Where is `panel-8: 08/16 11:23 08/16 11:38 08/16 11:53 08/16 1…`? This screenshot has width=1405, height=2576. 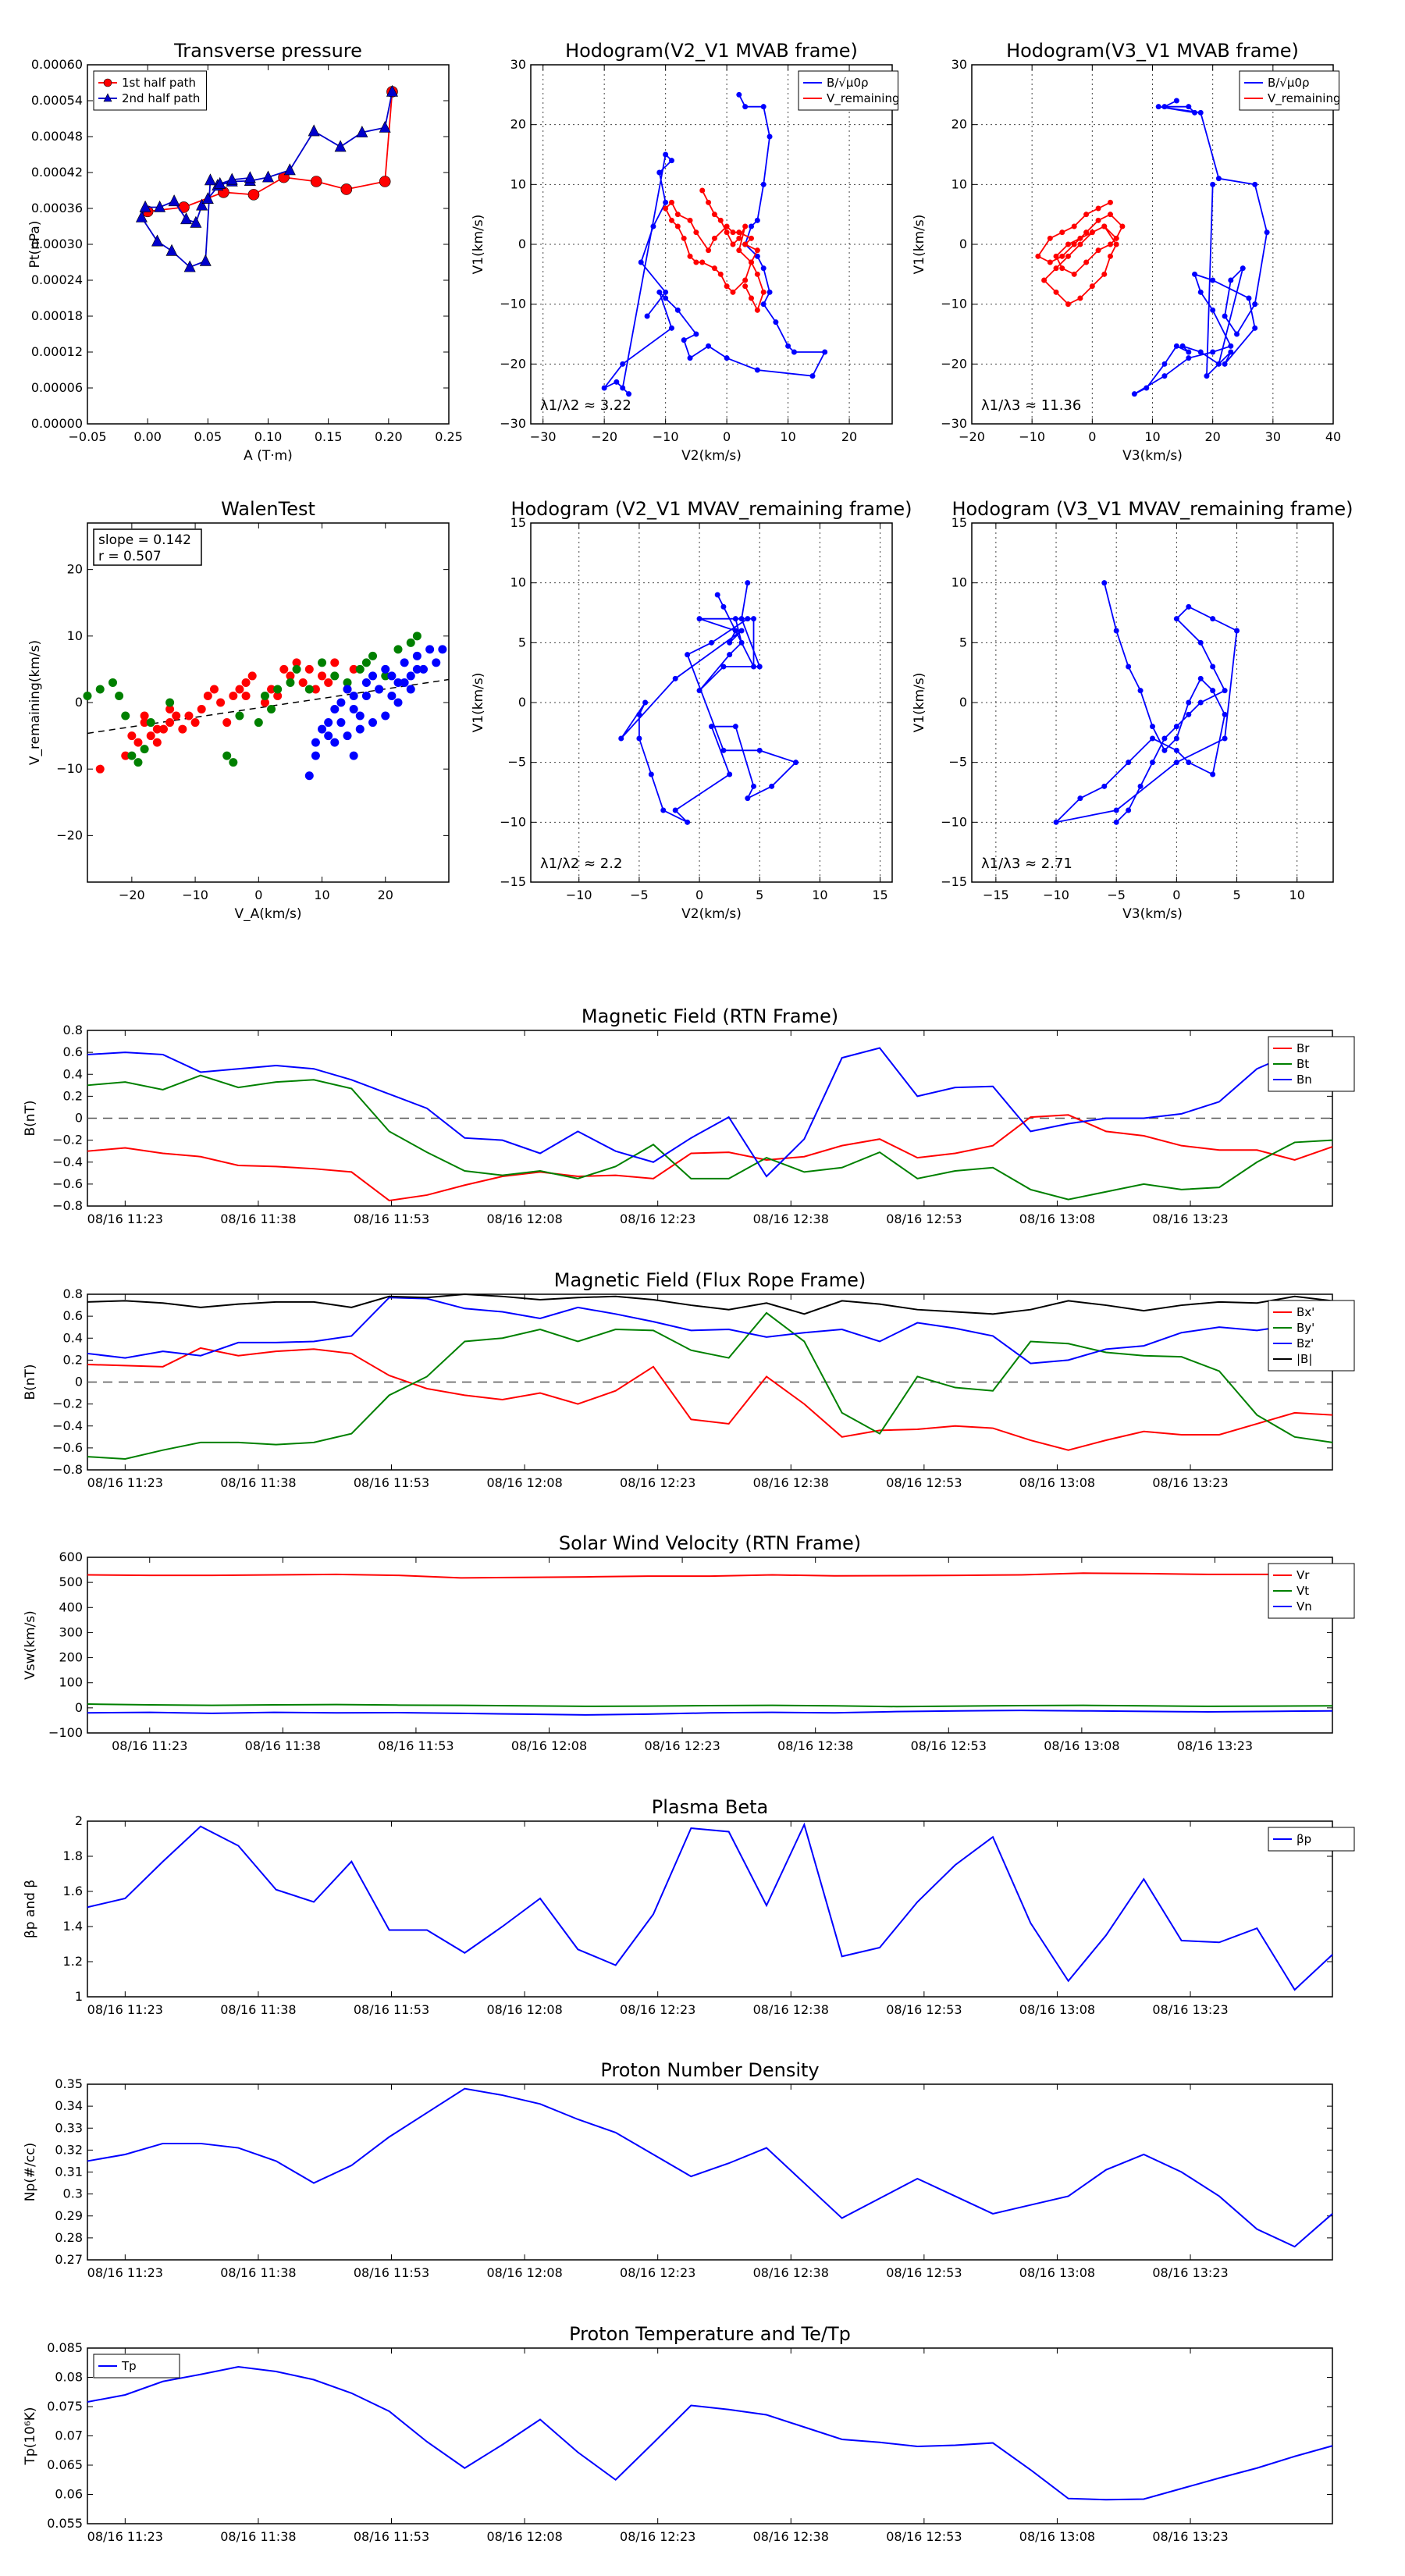
panel-8: 08/16 11:23 08/16 11:38 08/16 11:53 08/16 1… is located at coordinates (689, 1642).